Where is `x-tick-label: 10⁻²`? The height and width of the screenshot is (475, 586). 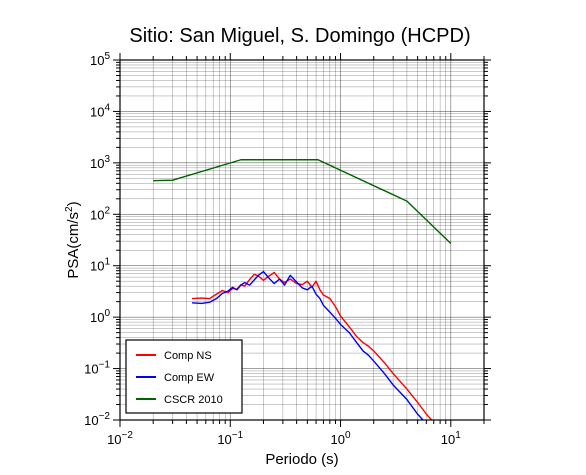
x-tick-label: 10⁻² is located at coordinates (120, 438).